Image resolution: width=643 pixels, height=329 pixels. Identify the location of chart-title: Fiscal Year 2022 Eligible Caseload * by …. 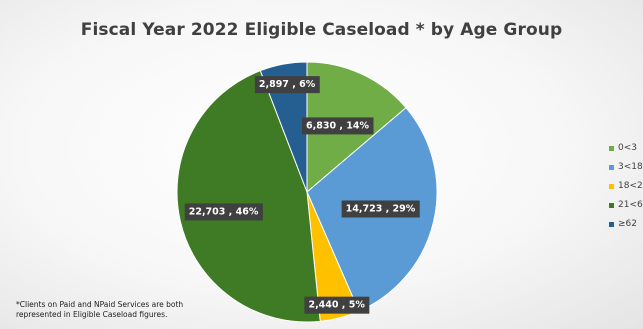
(321, 30).